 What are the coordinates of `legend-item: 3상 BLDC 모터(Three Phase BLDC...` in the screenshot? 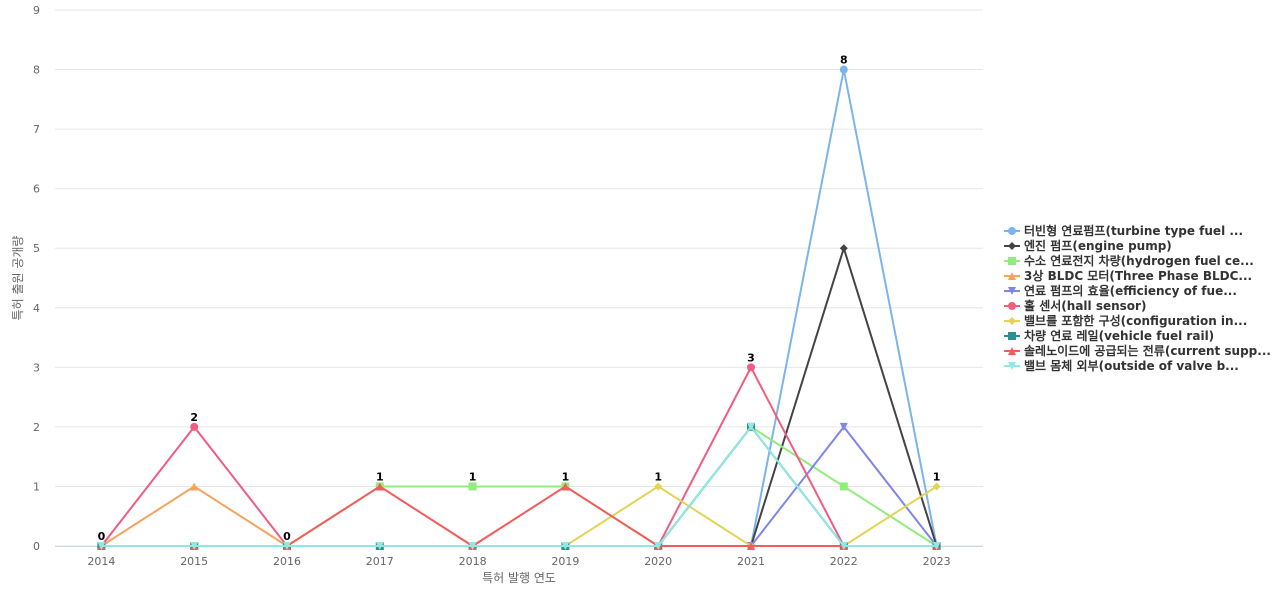 It's located at (1128, 275).